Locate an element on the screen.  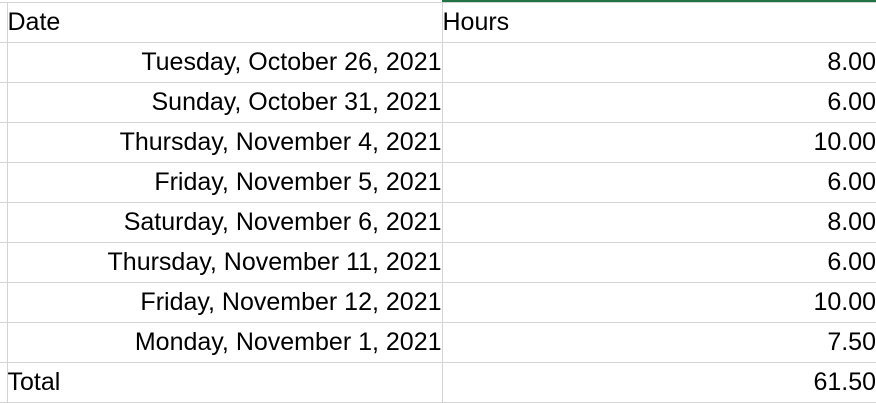
table-row: Friday, November 12, 2021 10.00 is located at coordinates (438, 302).